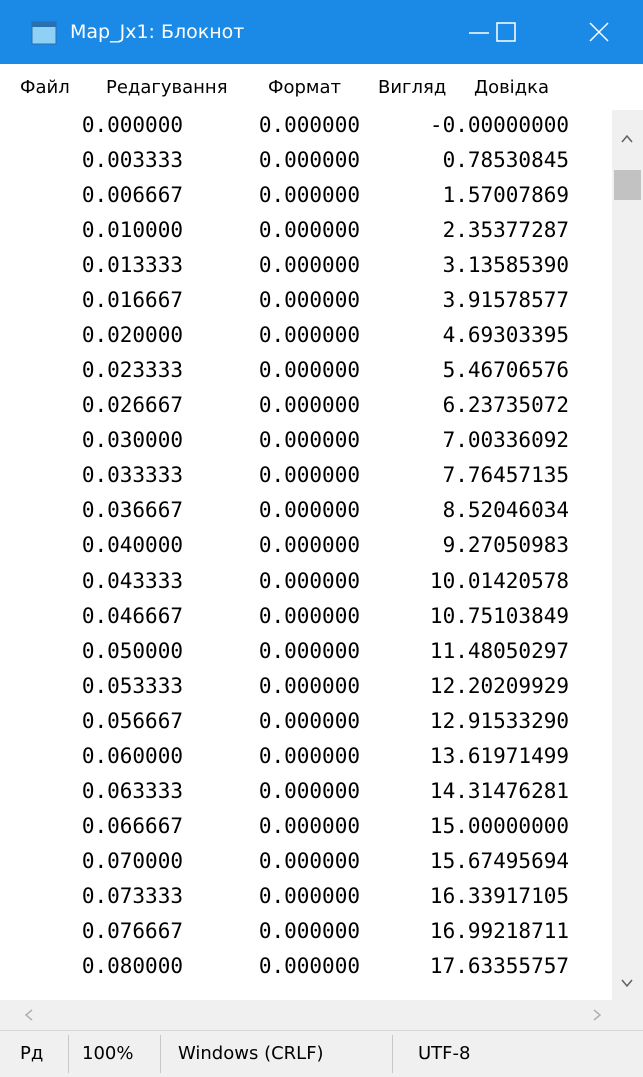  Describe the element at coordinates (505, 440) in the screenshot. I see `text-cell: 7.00336092` at that location.